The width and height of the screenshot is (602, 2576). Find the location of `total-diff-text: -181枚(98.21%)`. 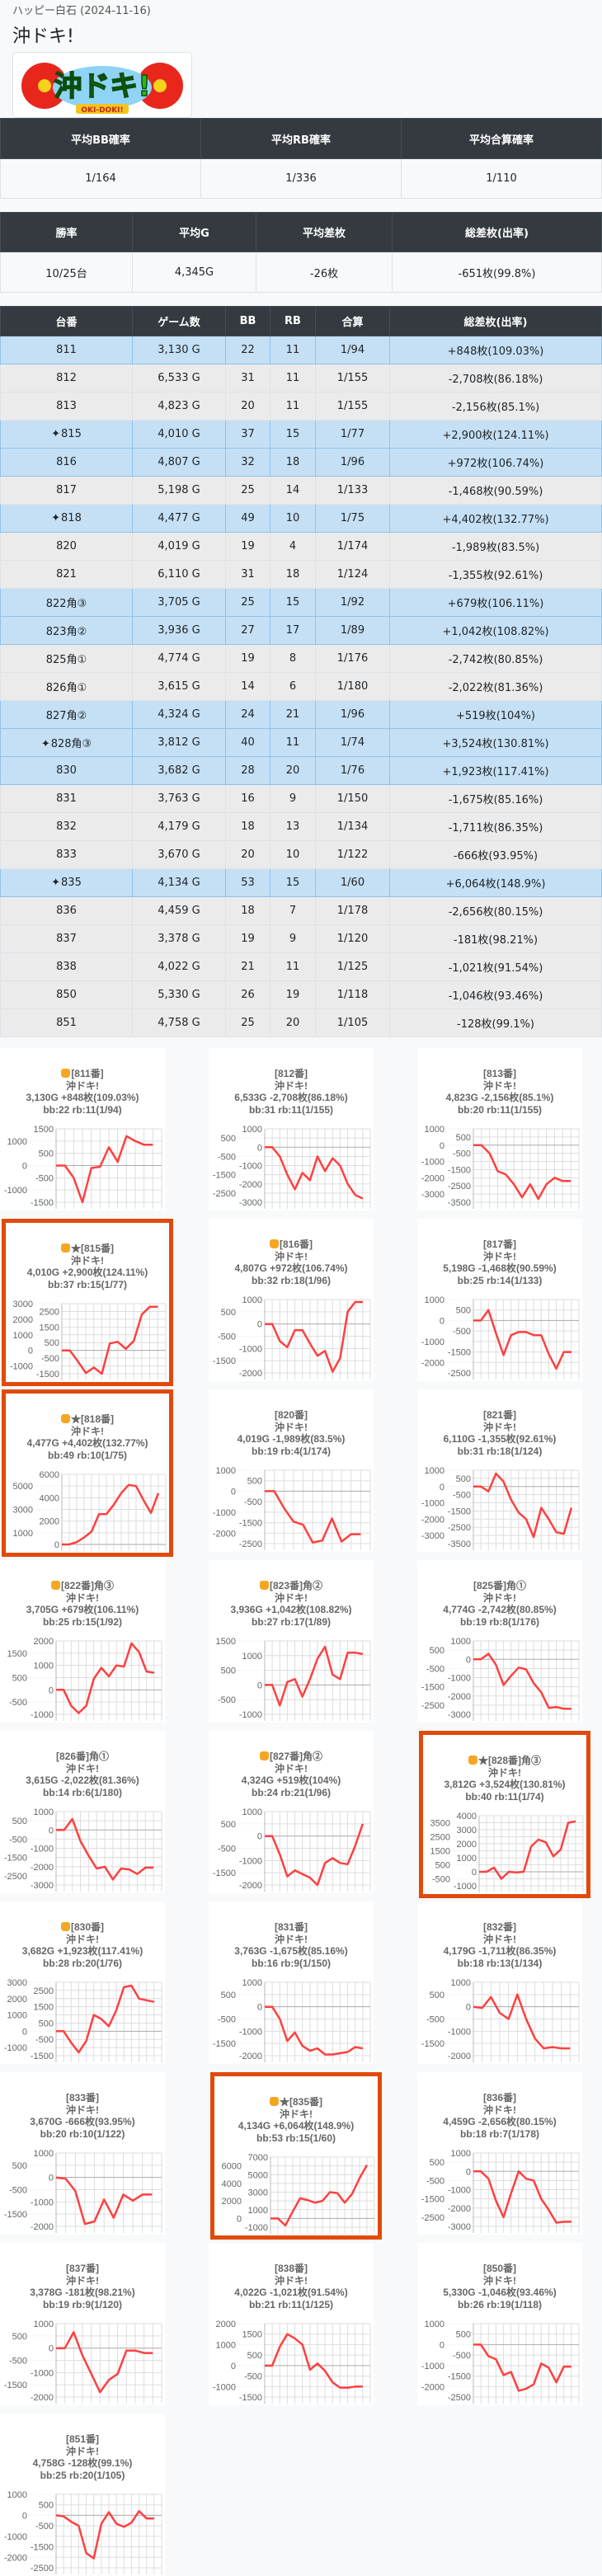

total-diff-text: -181枚(98.21%) is located at coordinates (496, 940).